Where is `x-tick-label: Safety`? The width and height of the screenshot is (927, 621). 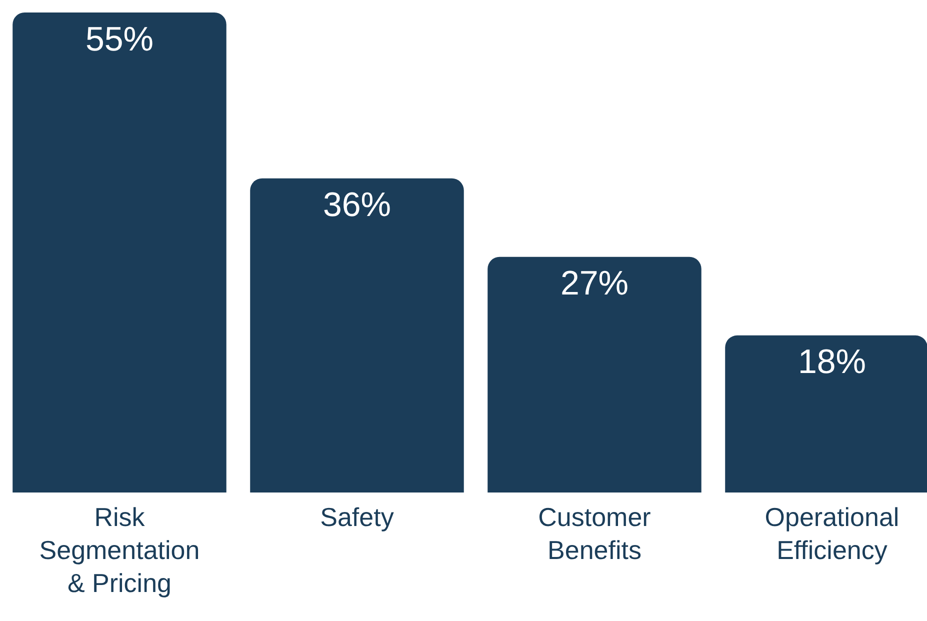 x-tick-label: Safety is located at coordinates (357, 517).